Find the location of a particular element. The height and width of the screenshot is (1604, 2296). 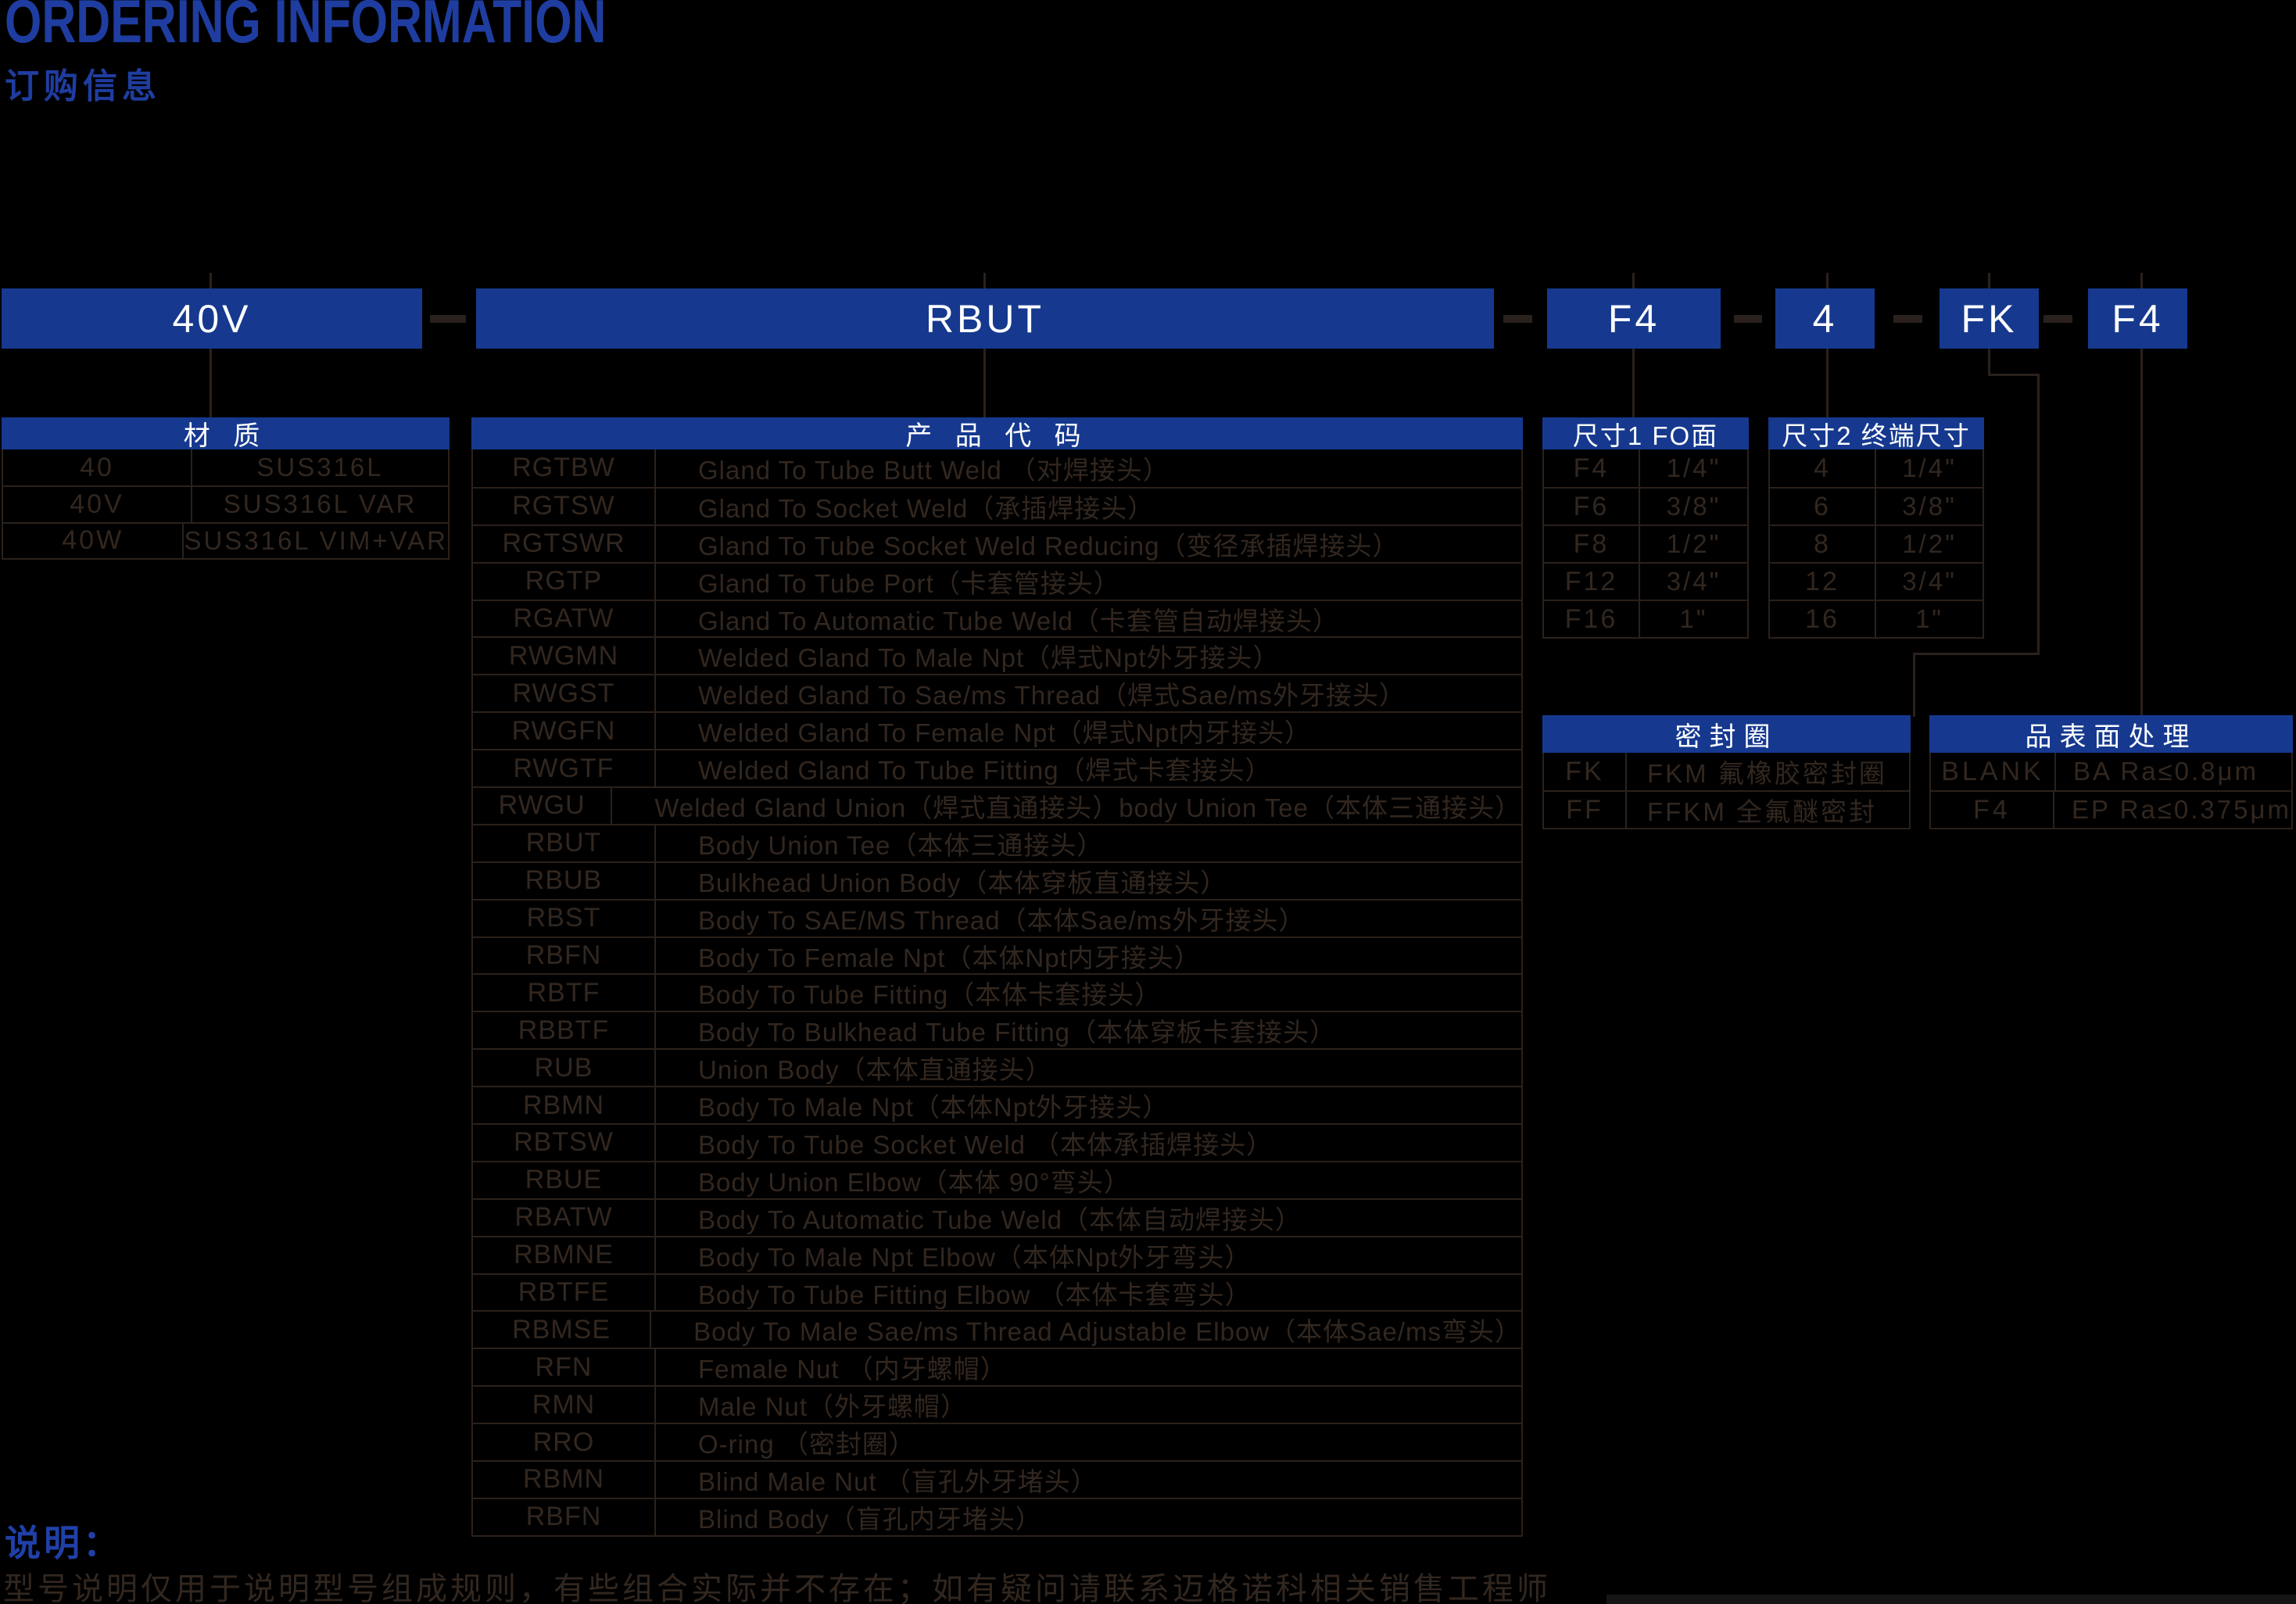

product-desc: Gland To Automatic Tube Weld（卡套管自动焊接头） is located at coordinates (1018, 621).